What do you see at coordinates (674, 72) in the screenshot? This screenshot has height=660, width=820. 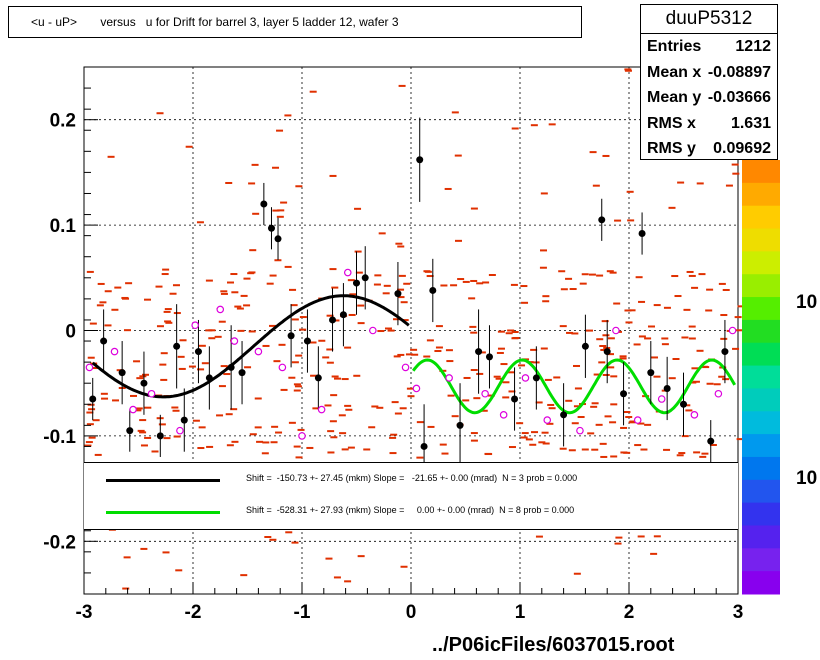 I see `stats-label: Mean x` at bounding box center [674, 72].